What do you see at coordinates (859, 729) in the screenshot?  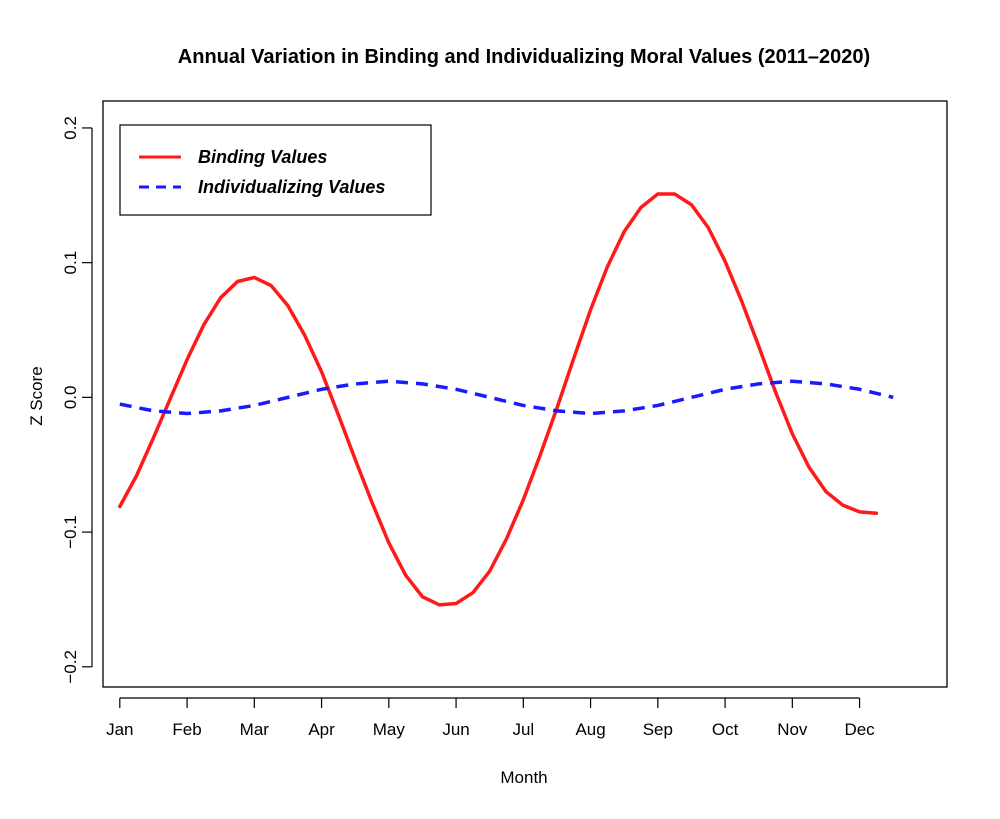 I see `x-tick-label: Dec` at bounding box center [859, 729].